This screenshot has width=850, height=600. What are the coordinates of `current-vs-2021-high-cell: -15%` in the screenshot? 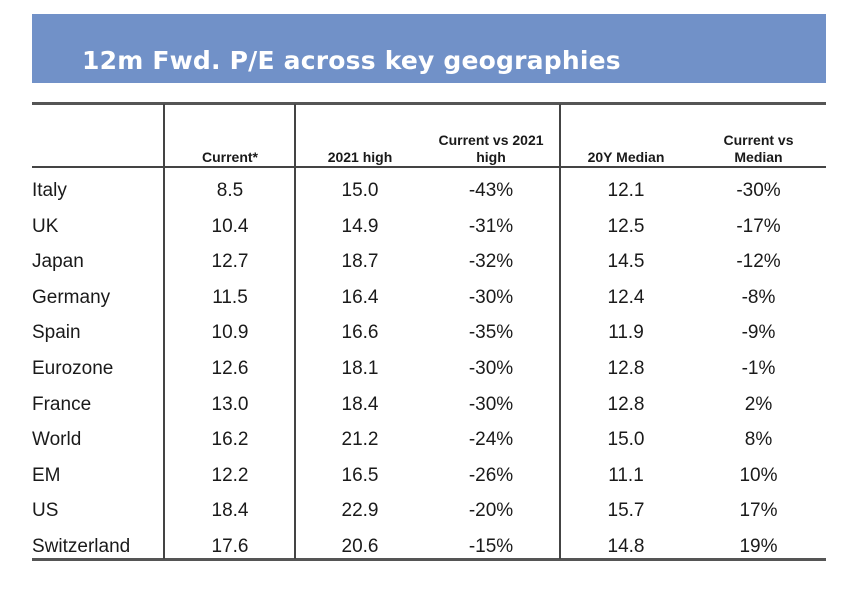 It's located at (491, 546).